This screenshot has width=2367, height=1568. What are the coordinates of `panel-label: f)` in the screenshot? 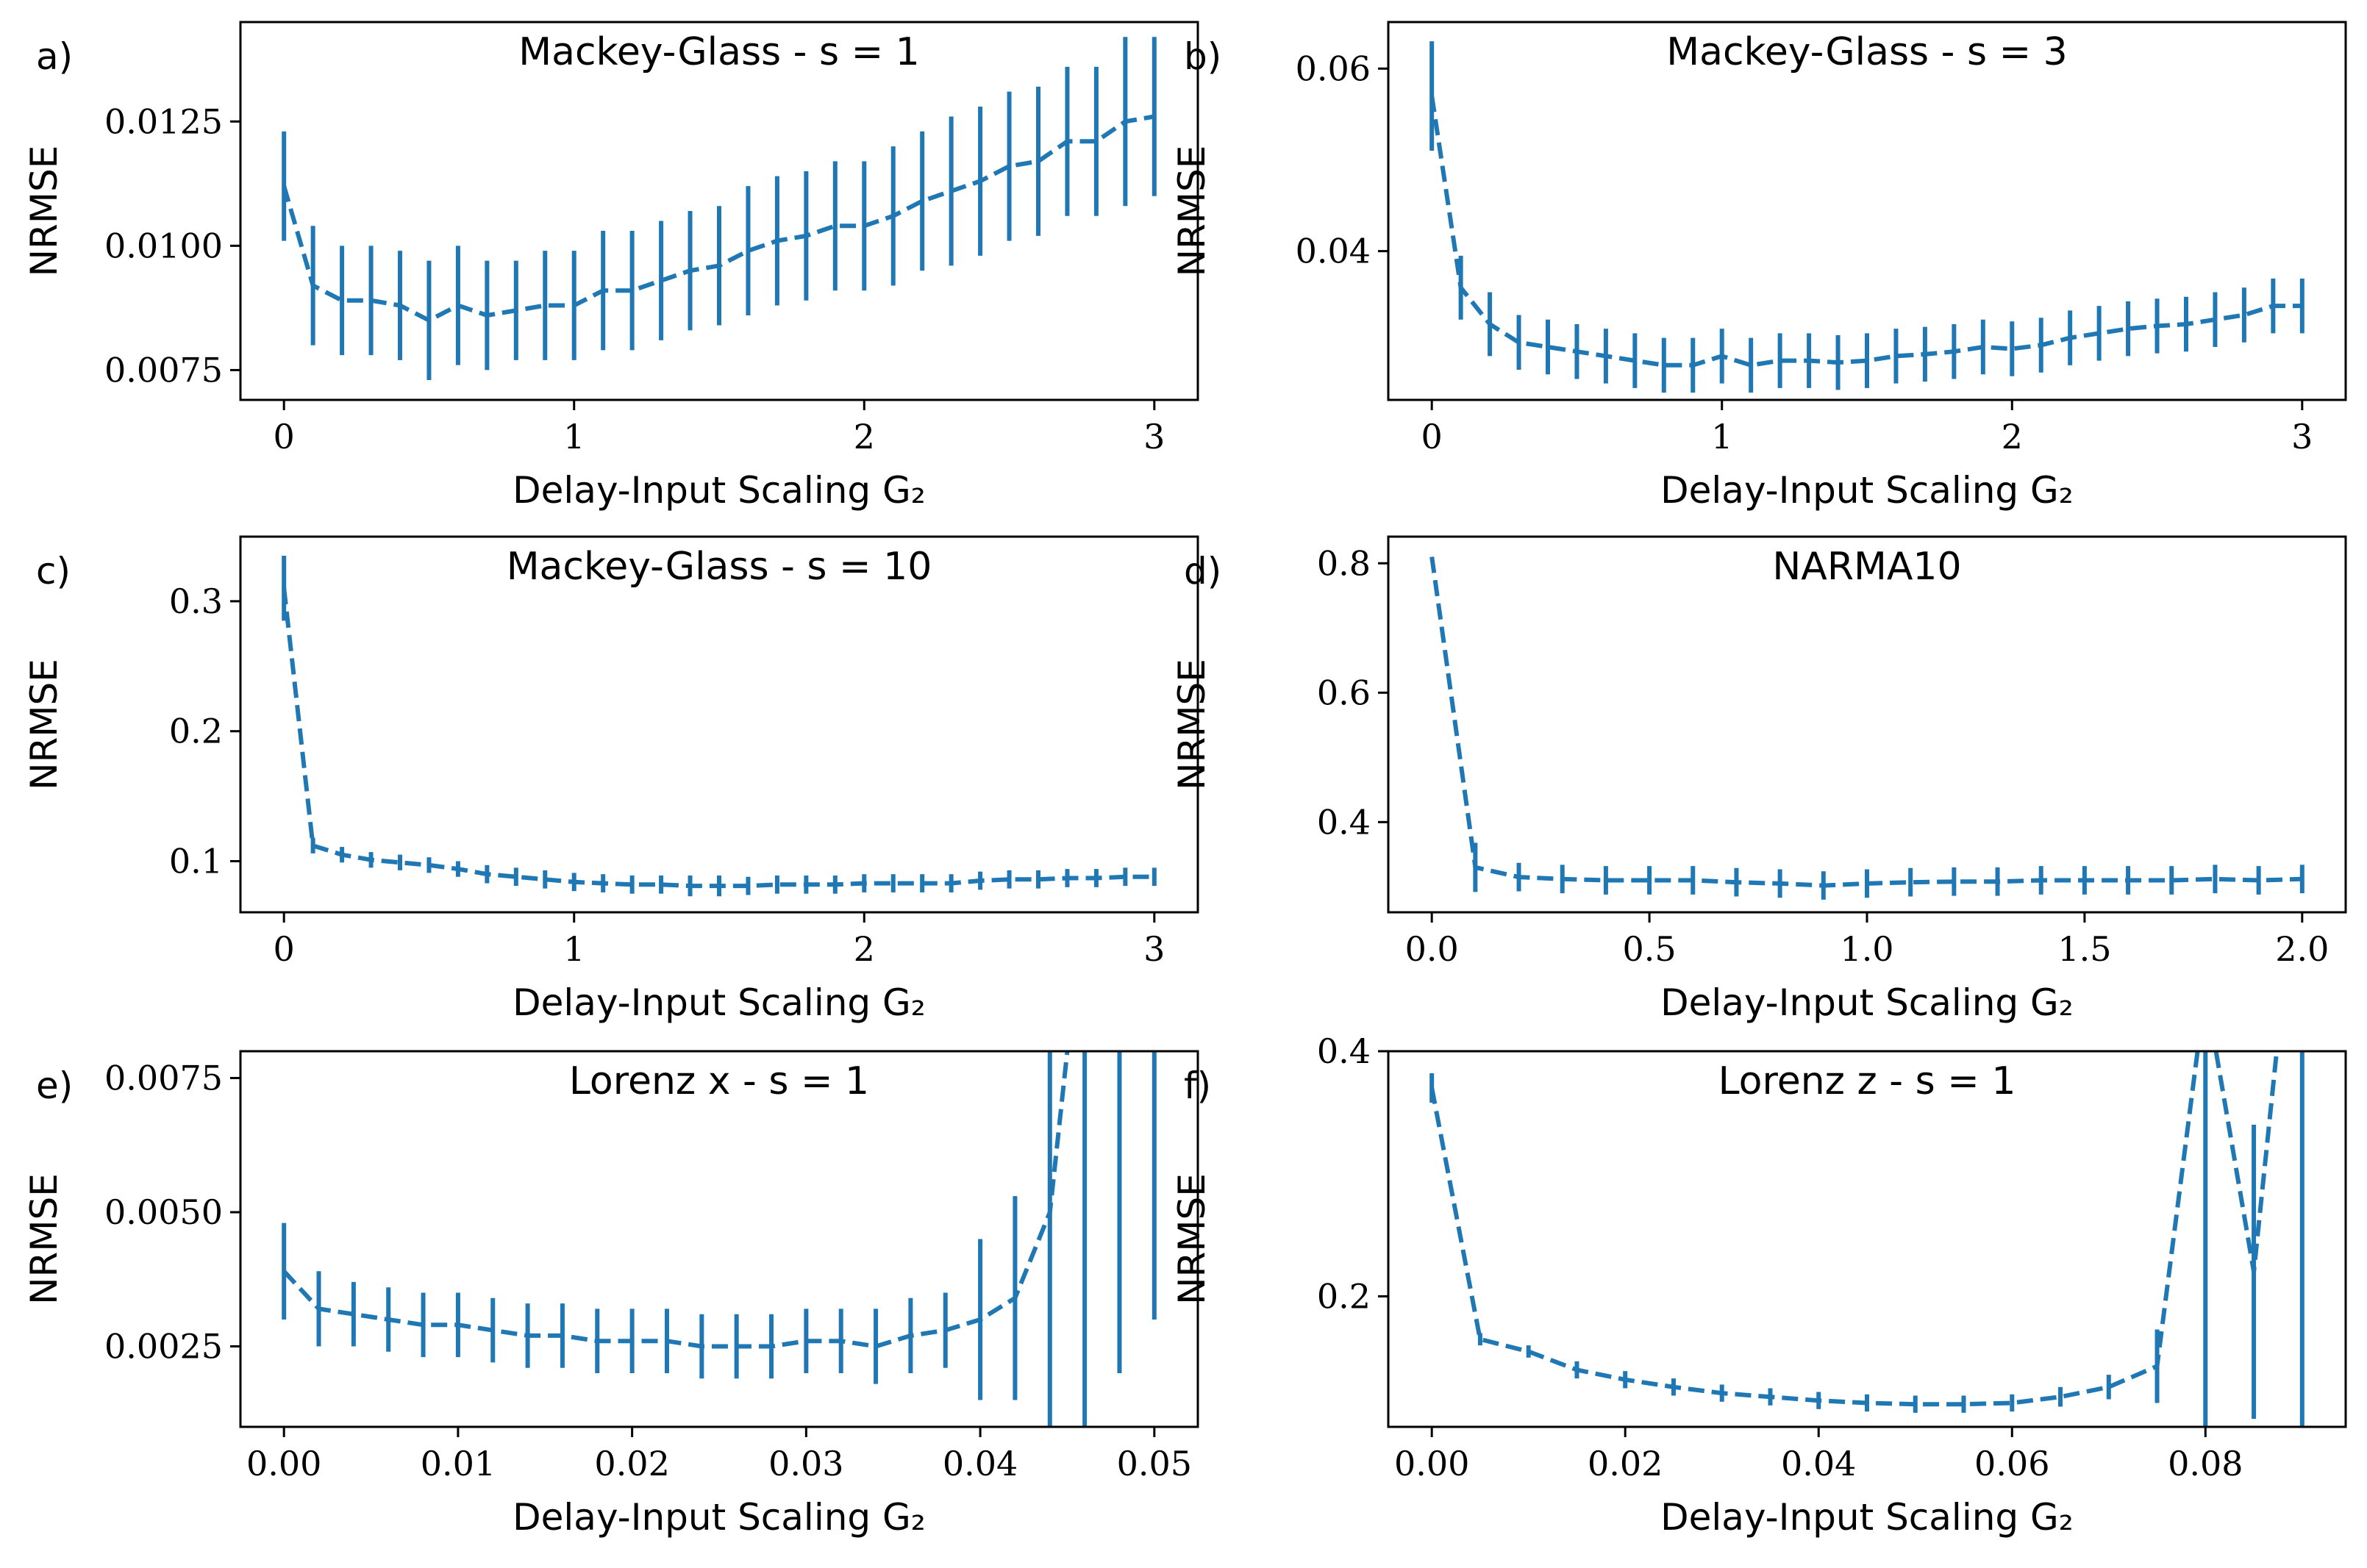 It's located at (1197, 1085).